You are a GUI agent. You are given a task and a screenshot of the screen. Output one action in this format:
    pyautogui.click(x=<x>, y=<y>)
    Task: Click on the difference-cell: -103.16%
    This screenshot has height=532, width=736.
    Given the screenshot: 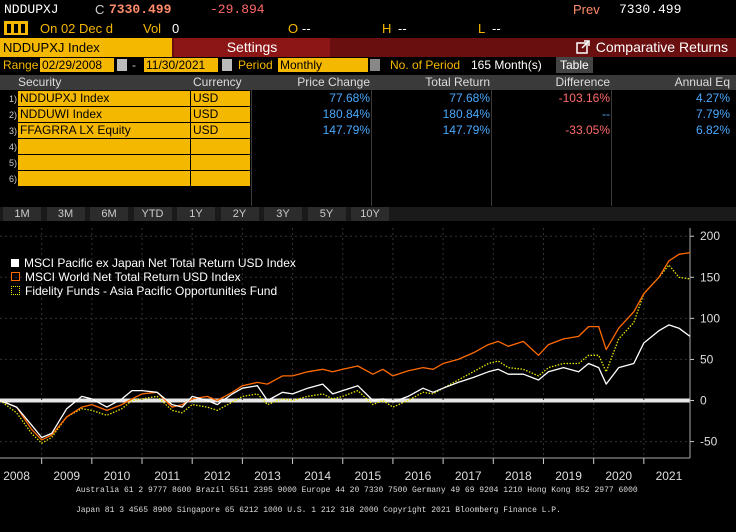 What is the action you would take?
    pyautogui.click(x=584, y=98)
    